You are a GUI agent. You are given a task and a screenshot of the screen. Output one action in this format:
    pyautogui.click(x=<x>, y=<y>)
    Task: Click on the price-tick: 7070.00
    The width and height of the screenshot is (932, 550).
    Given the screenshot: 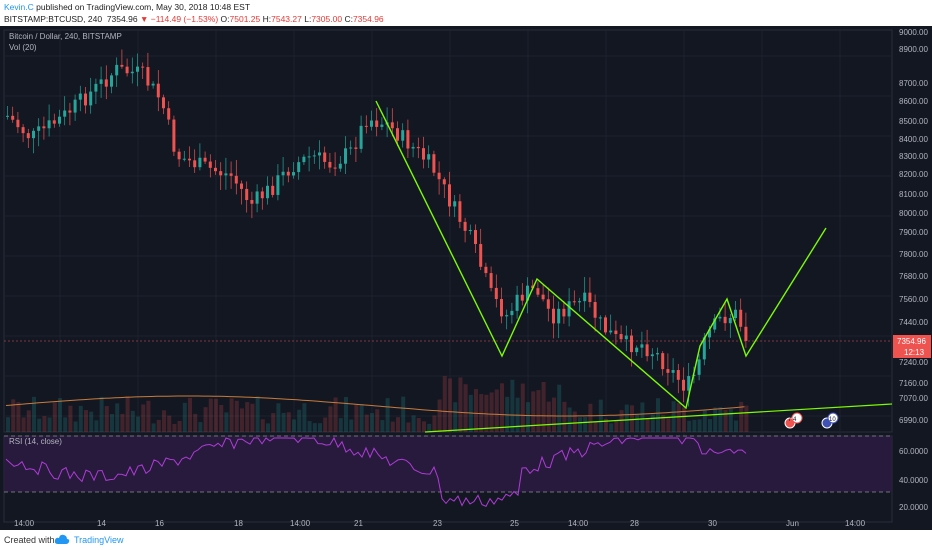 What is the action you would take?
    pyautogui.click(x=913, y=398)
    